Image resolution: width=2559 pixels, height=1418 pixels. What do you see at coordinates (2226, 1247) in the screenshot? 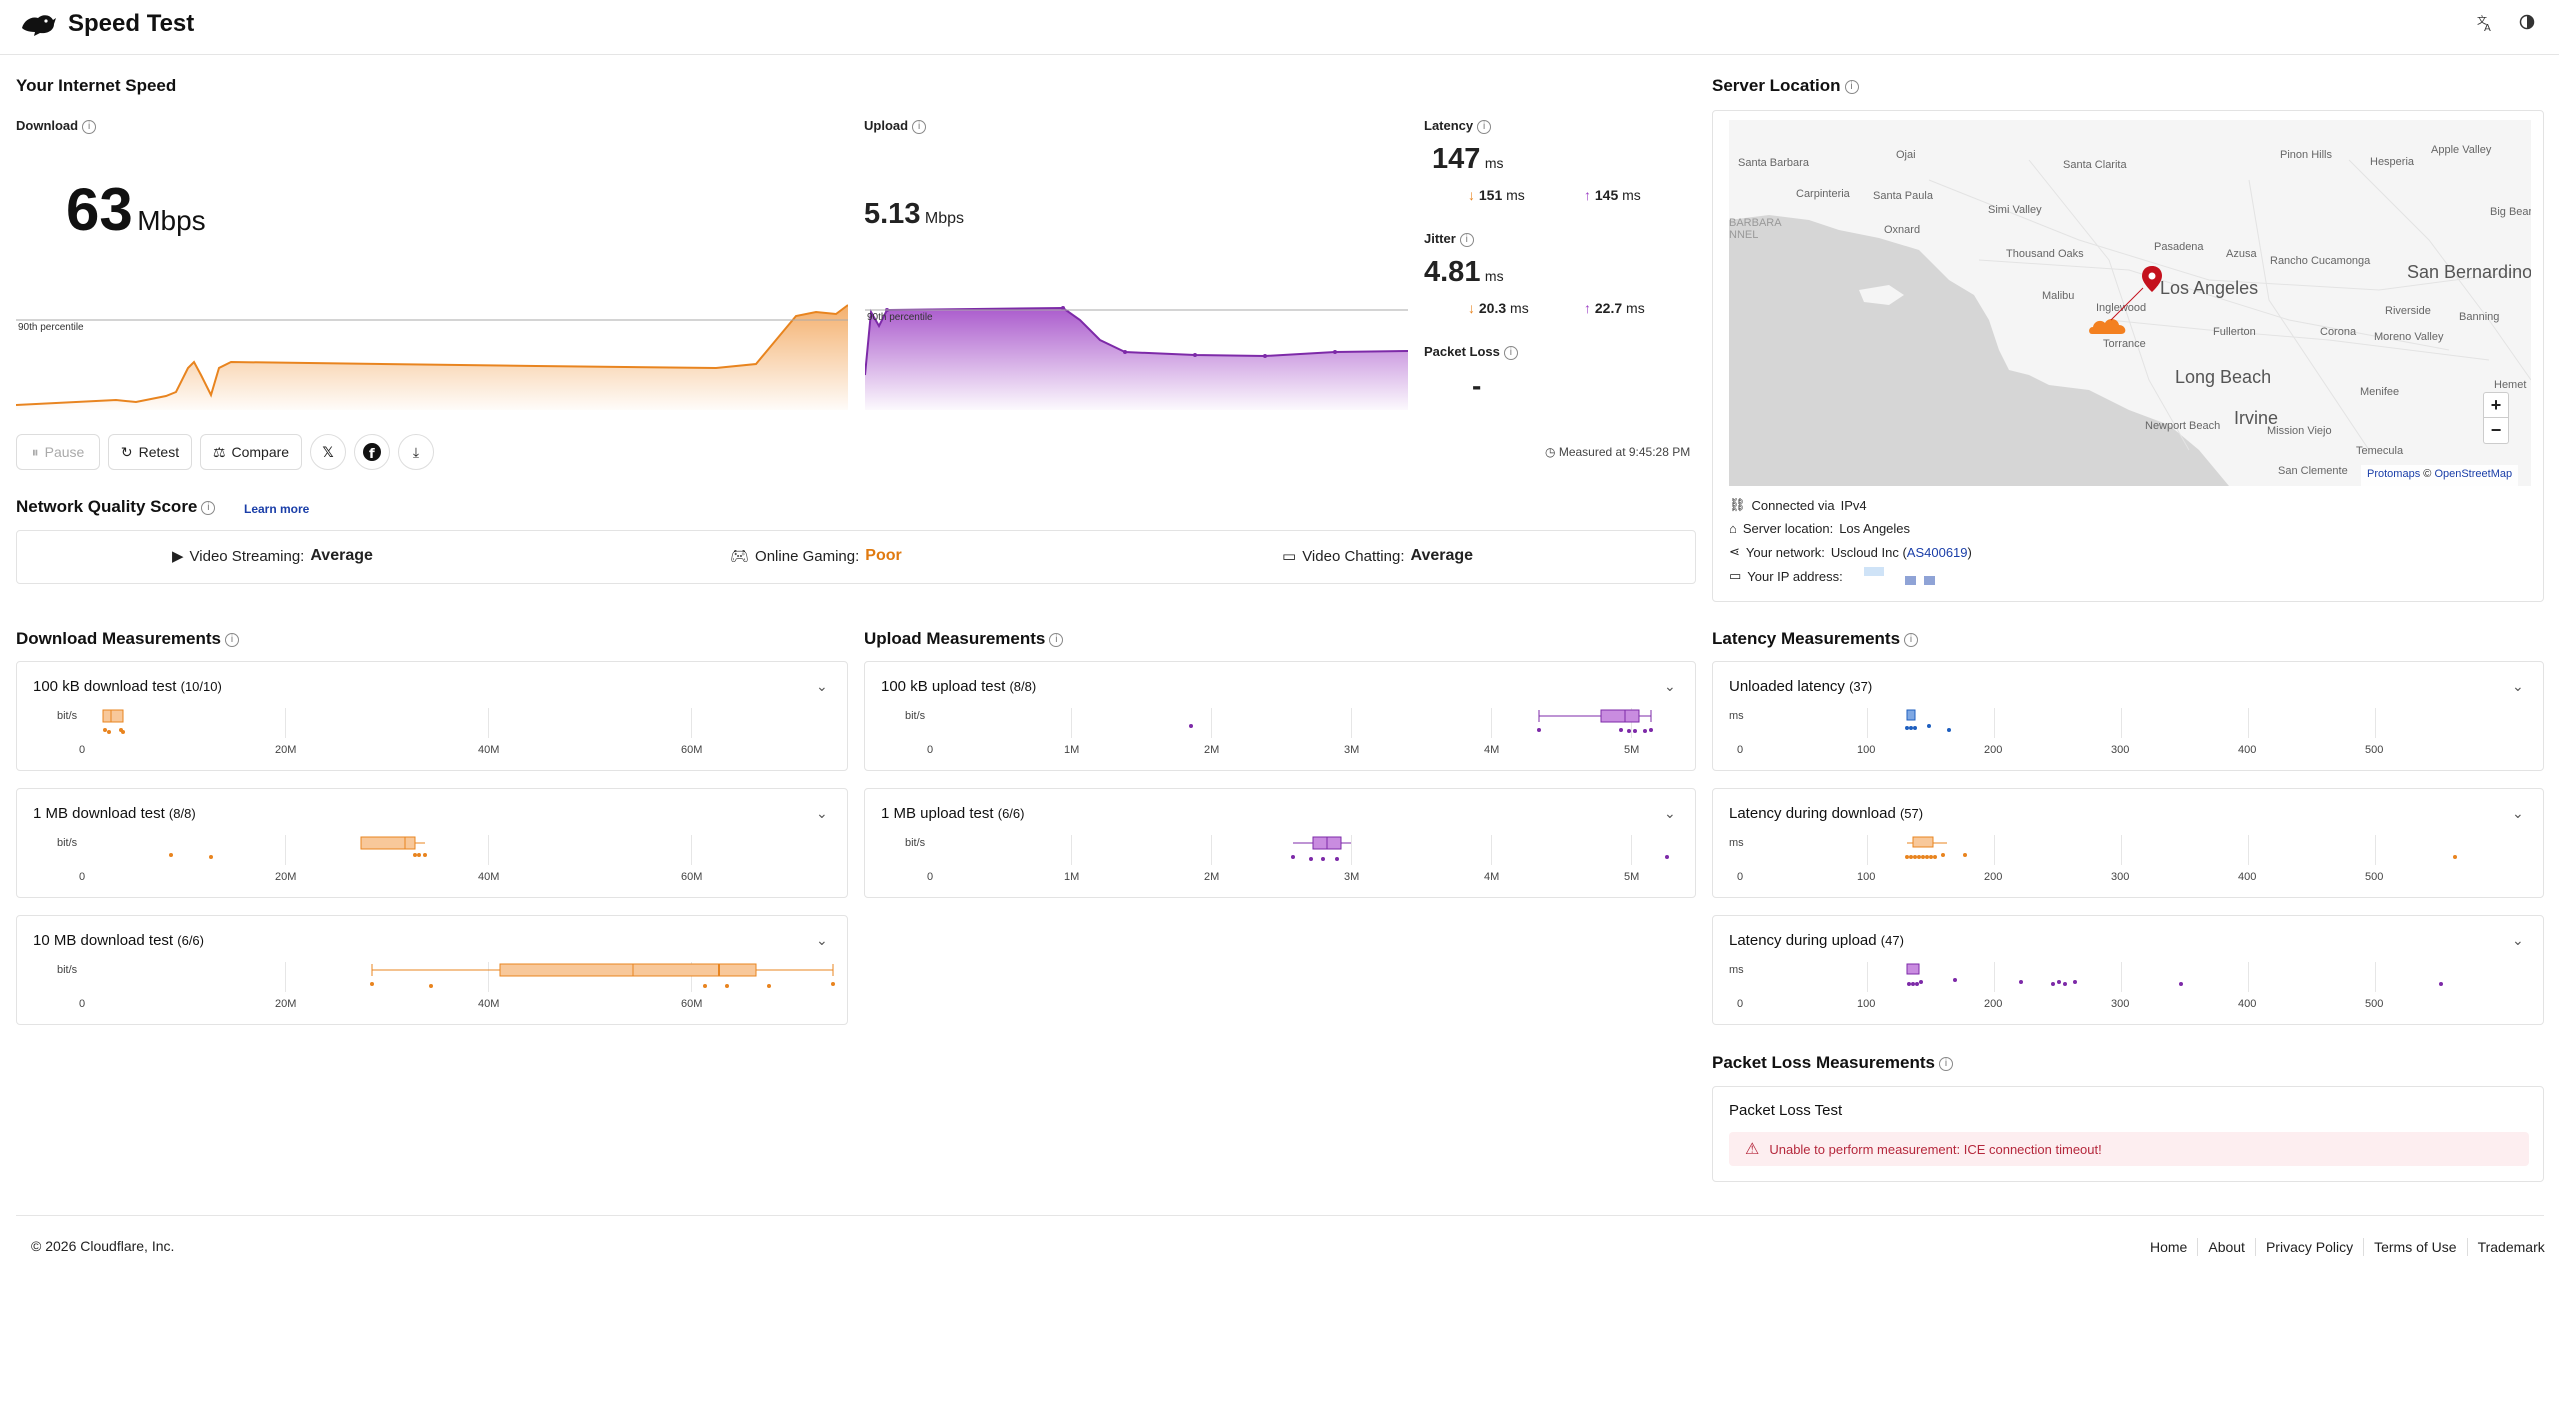
I see `footer-link-about: About` at bounding box center [2226, 1247].